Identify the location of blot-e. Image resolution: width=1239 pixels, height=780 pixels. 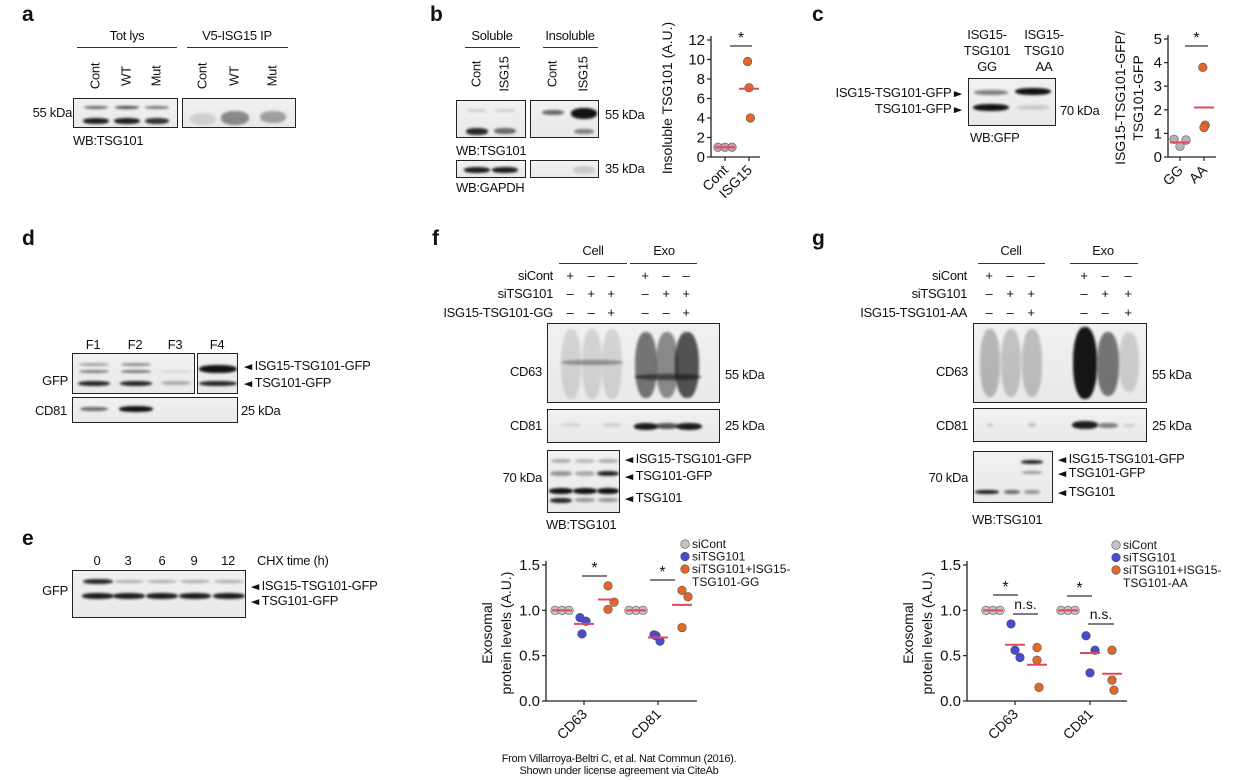
(159, 594).